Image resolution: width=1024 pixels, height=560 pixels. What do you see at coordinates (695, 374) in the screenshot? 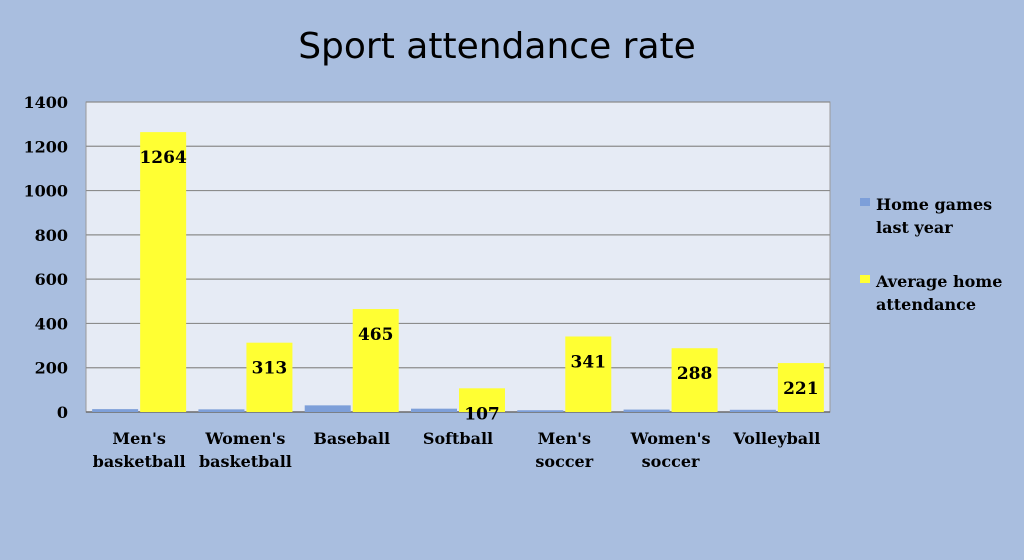
I see `data-label: 288` at bounding box center [695, 374].